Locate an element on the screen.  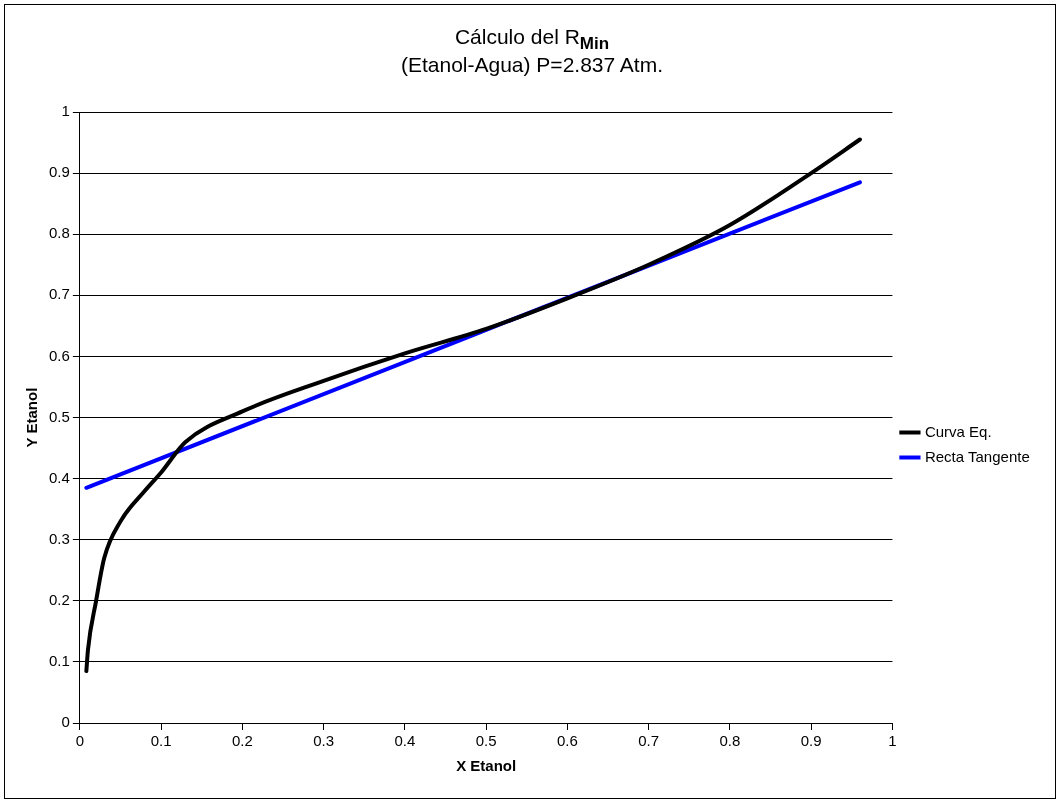
y-tick-label: 0 is located at coordinates (65, 722).